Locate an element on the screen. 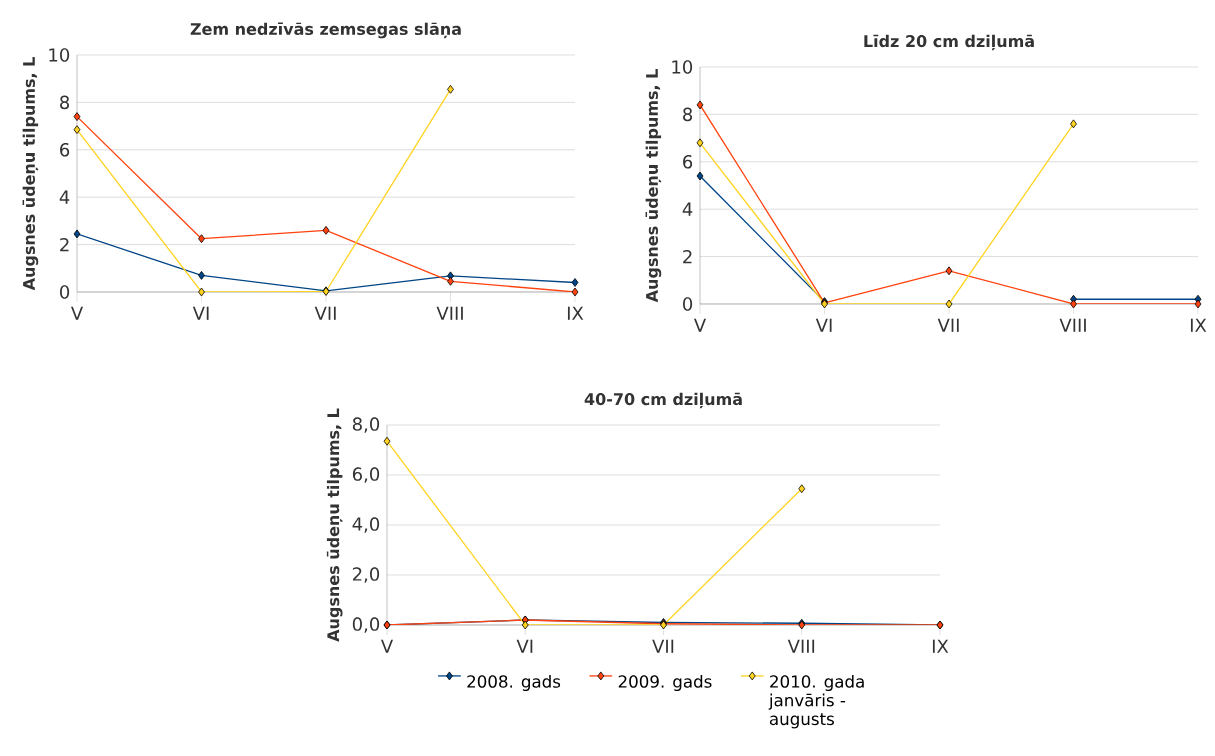 Image resolution: width=1215 pixels, height=756 pixels. legend-label: 2009. gads is located at coordinates (665, 683).